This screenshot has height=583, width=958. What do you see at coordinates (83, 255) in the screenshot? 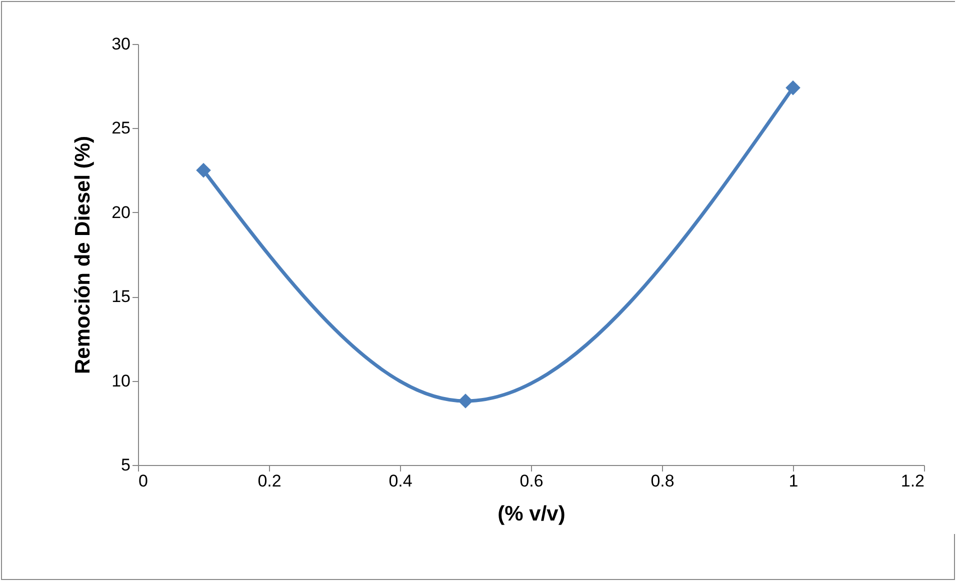
I see `y-axis-title: Remoción de Diesel (%)` at bounding box center [83, 255].